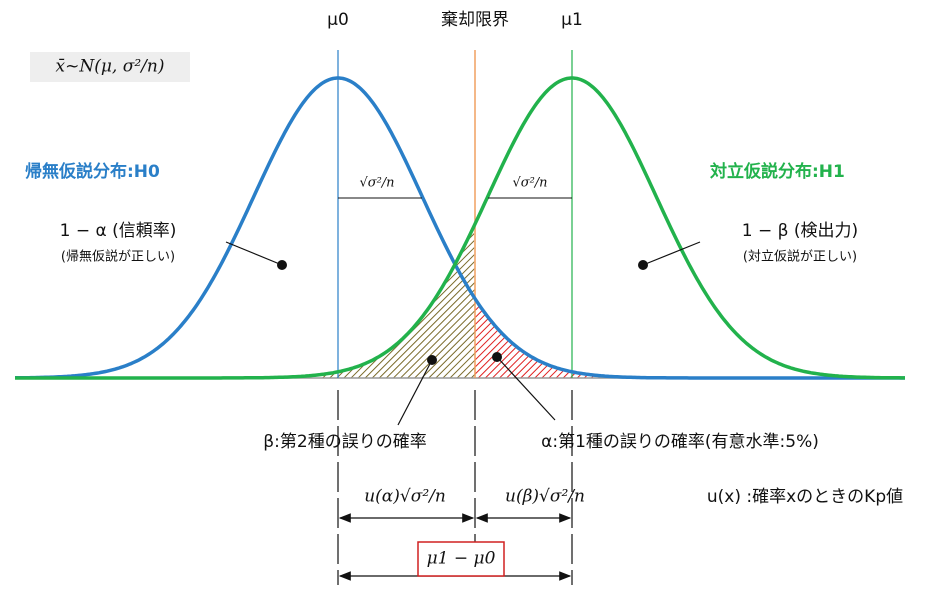  I want to click on sd-right: √σ²/n, so click(529, 183).